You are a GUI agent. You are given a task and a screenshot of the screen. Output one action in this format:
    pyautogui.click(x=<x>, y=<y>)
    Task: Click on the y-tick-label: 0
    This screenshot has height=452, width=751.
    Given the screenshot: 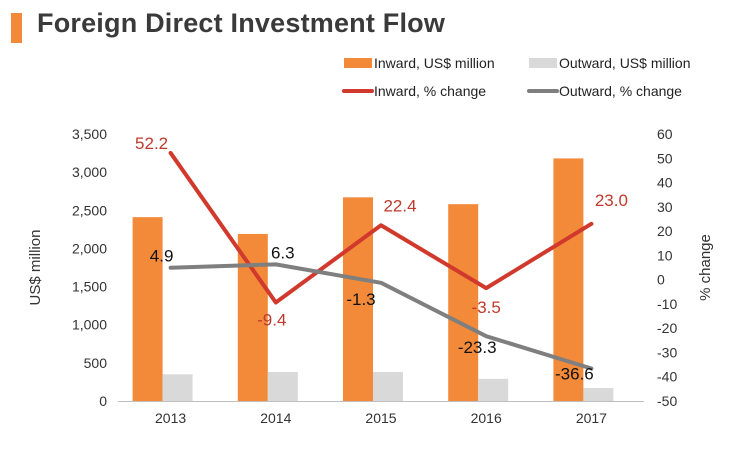 What is the action you would take?
    pyautogui.click(x=103, y=401)
    